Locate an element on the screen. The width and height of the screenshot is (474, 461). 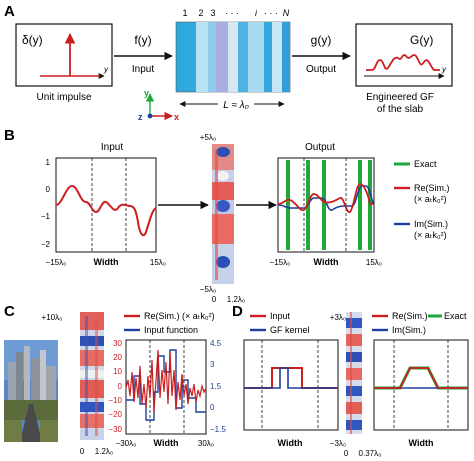
b-input-plot-frame is located at coordinates (106, 205).